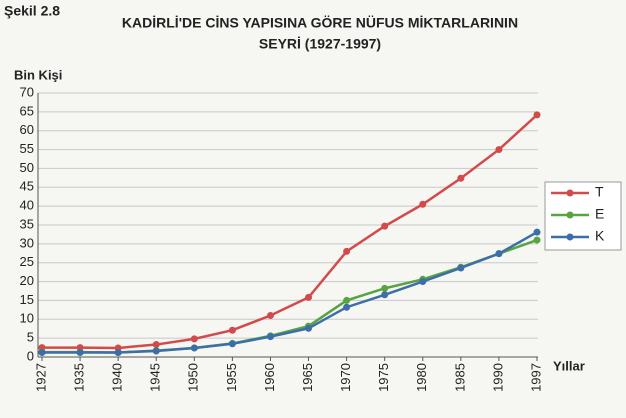 The image size is (626, 418). I want to click on y-tick-label: 35, so click(27, 223).